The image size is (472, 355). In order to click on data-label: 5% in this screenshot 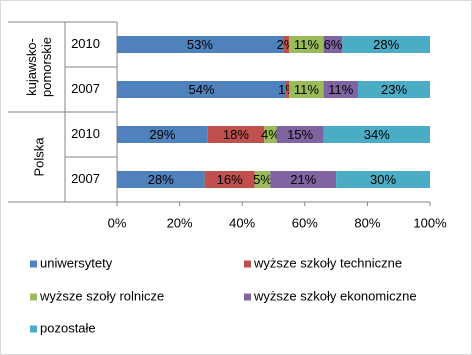, I will do `click(262, 179)`.